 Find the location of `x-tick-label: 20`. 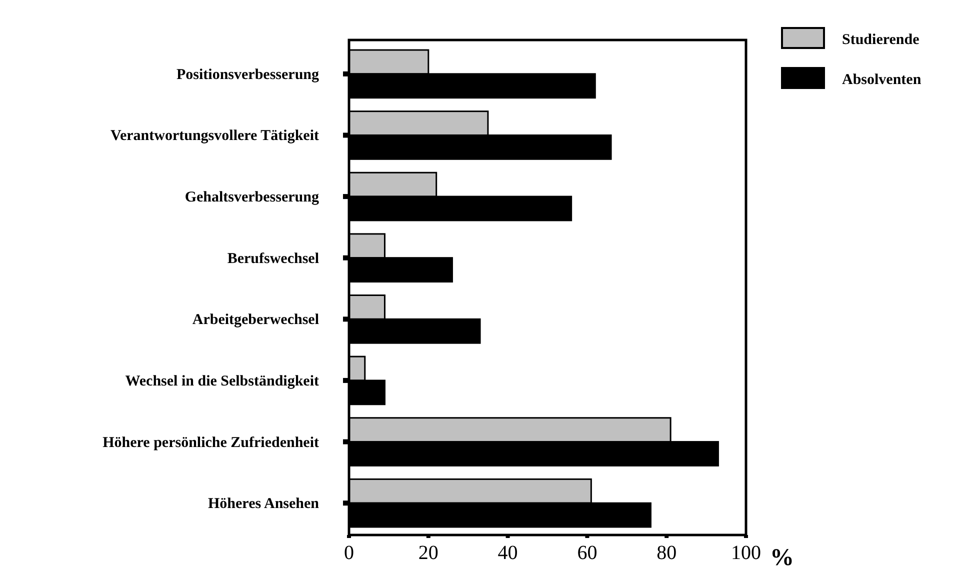

x-tick-label: 20 is located at coordinates (428, 553).